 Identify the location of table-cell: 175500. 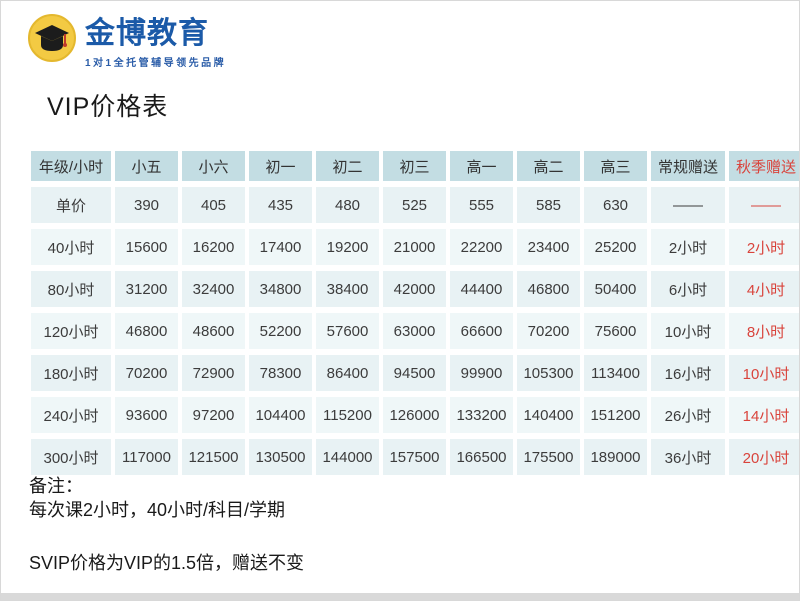
(548, 457).